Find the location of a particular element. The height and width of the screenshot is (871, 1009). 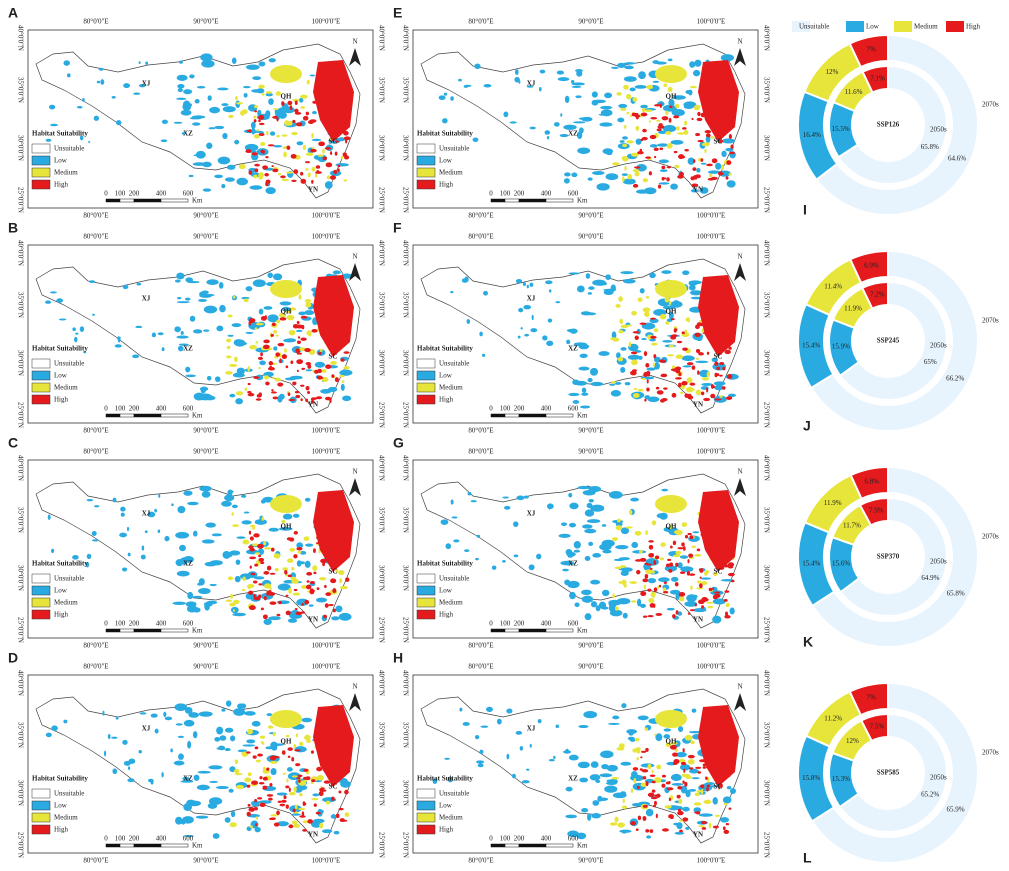

lon-label: 100°0'0"E is located at coordinates (711, 861).